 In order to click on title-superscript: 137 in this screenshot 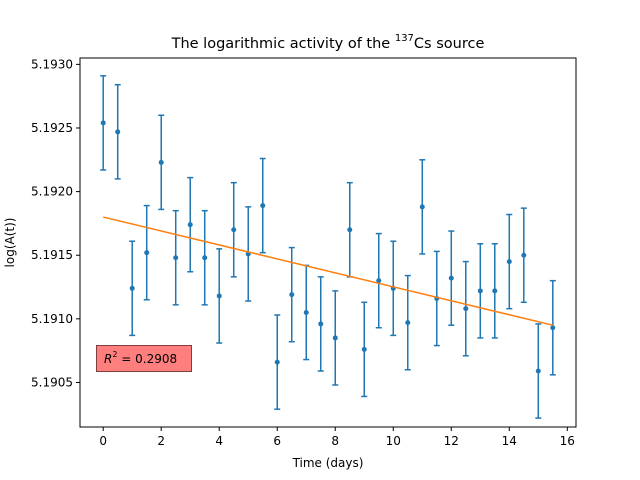, I will do `click(404, 38)`.